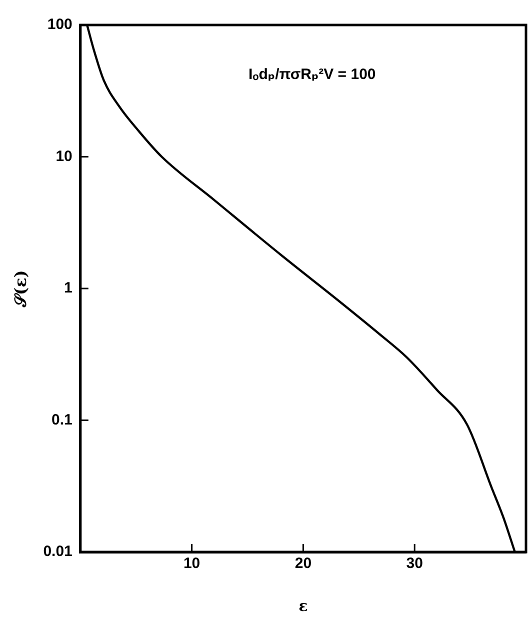  What do you see at coordinates (57, 551) in the screenshot?
I see `y-tick-label: 0.01` at bounding box center [57, 551].